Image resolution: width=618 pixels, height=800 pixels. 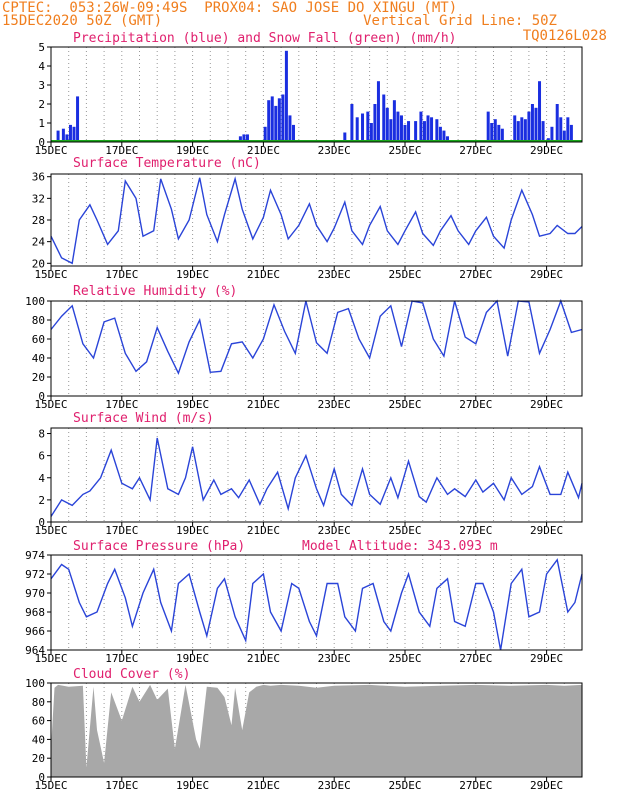 What do you see at coordinates (39, 242) in the screenshot?
I see `y-tick-label: 24` at bounding box center [39, 242].